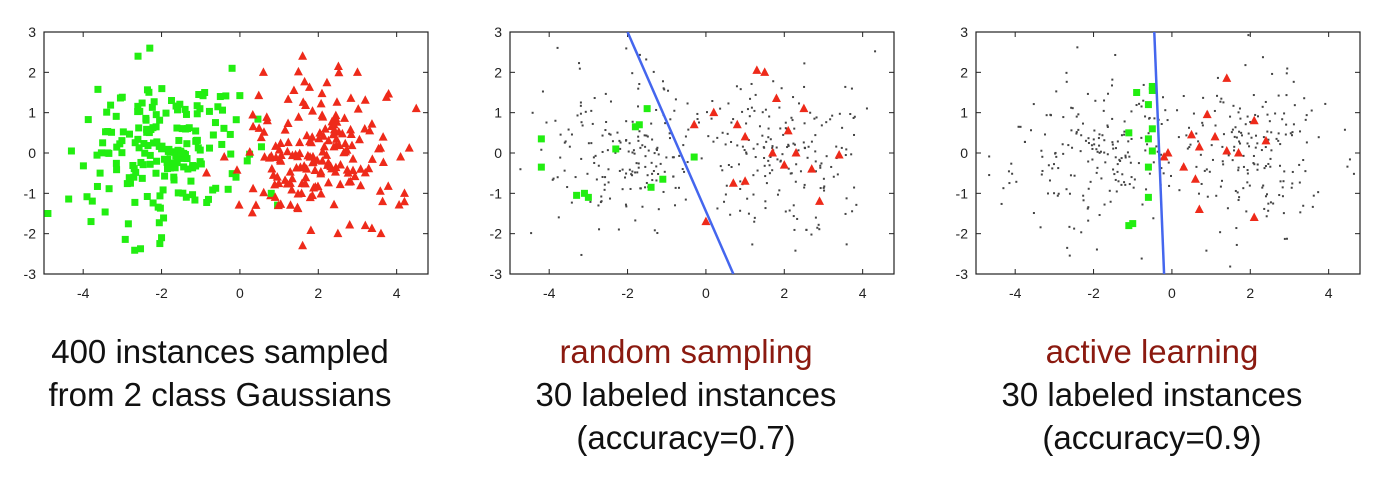 The width and height of the screenshot is (1378, 496). I want to click on x-tick-label: 2, so click(1250, 293).